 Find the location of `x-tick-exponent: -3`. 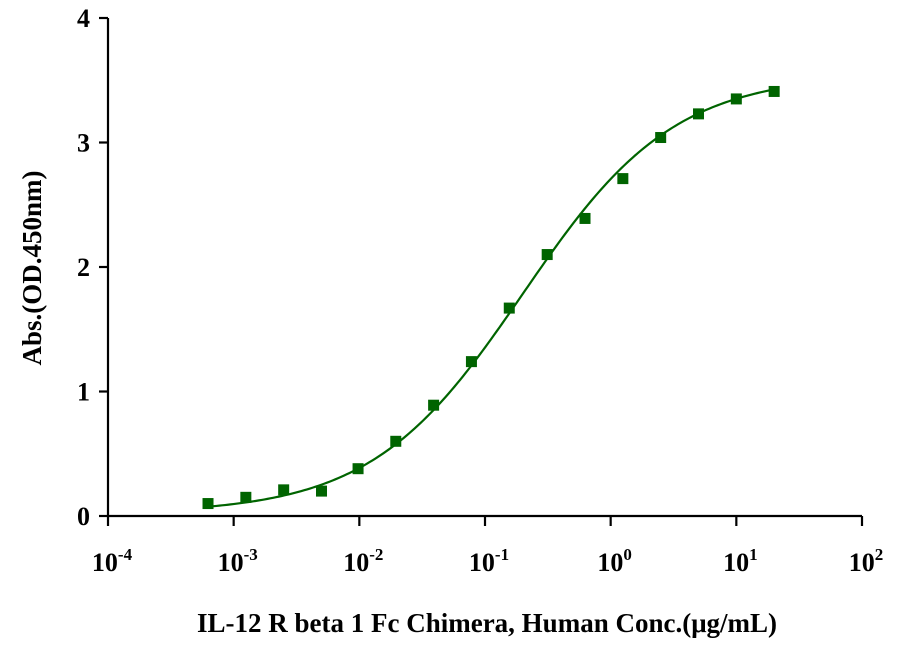

x-tick-exponent: -3 is located at coordinates (251, 554).